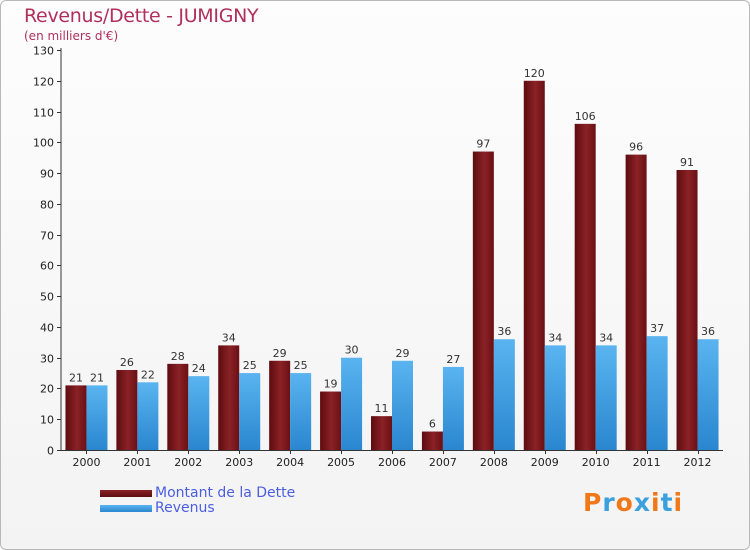 The image size is (750, 550). What do you see at coordinates (280, 353) in the screenshot?
I see `data-label-debt: 29` at bounding box center [280, 353].